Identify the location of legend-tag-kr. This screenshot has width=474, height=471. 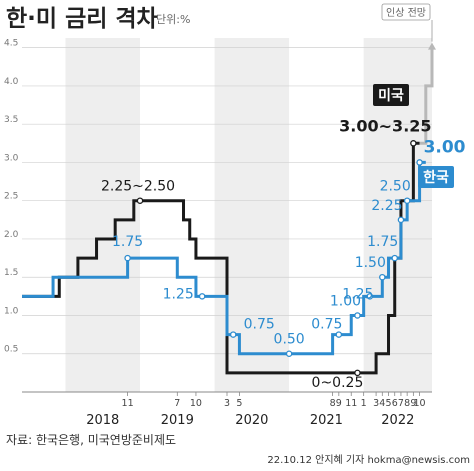
(436, 177).